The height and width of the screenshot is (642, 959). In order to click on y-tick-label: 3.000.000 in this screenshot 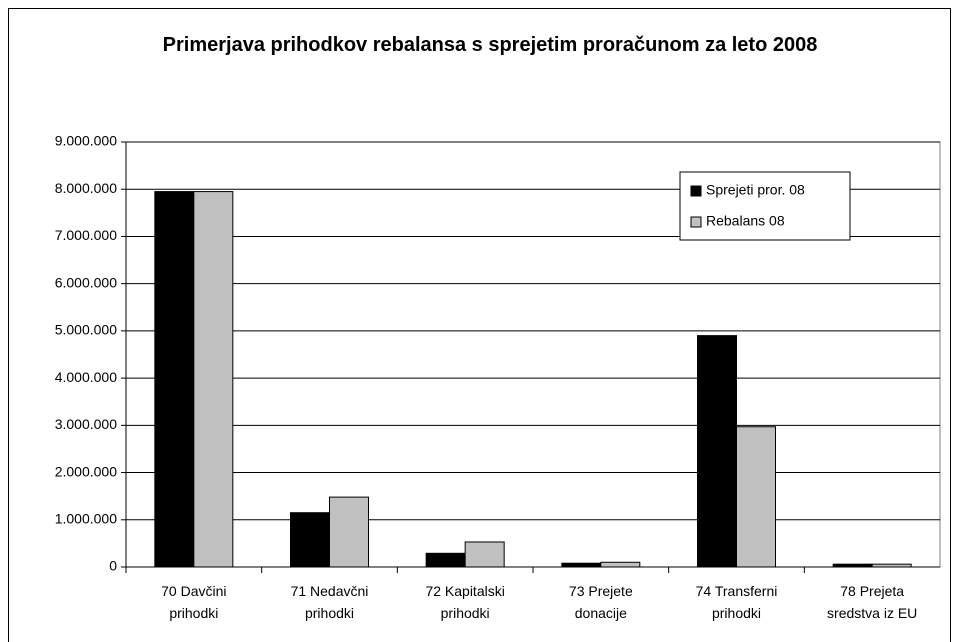, I will do `click(86, 424)`.